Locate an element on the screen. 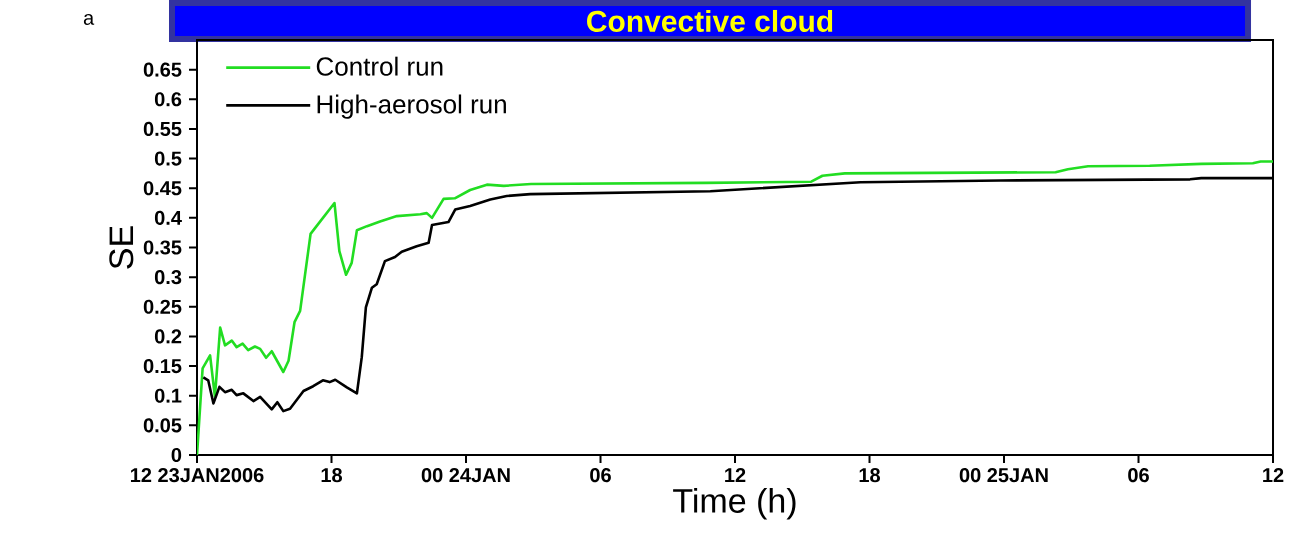  y-tick-label: 0.15 is located at coordinates (162, 366).